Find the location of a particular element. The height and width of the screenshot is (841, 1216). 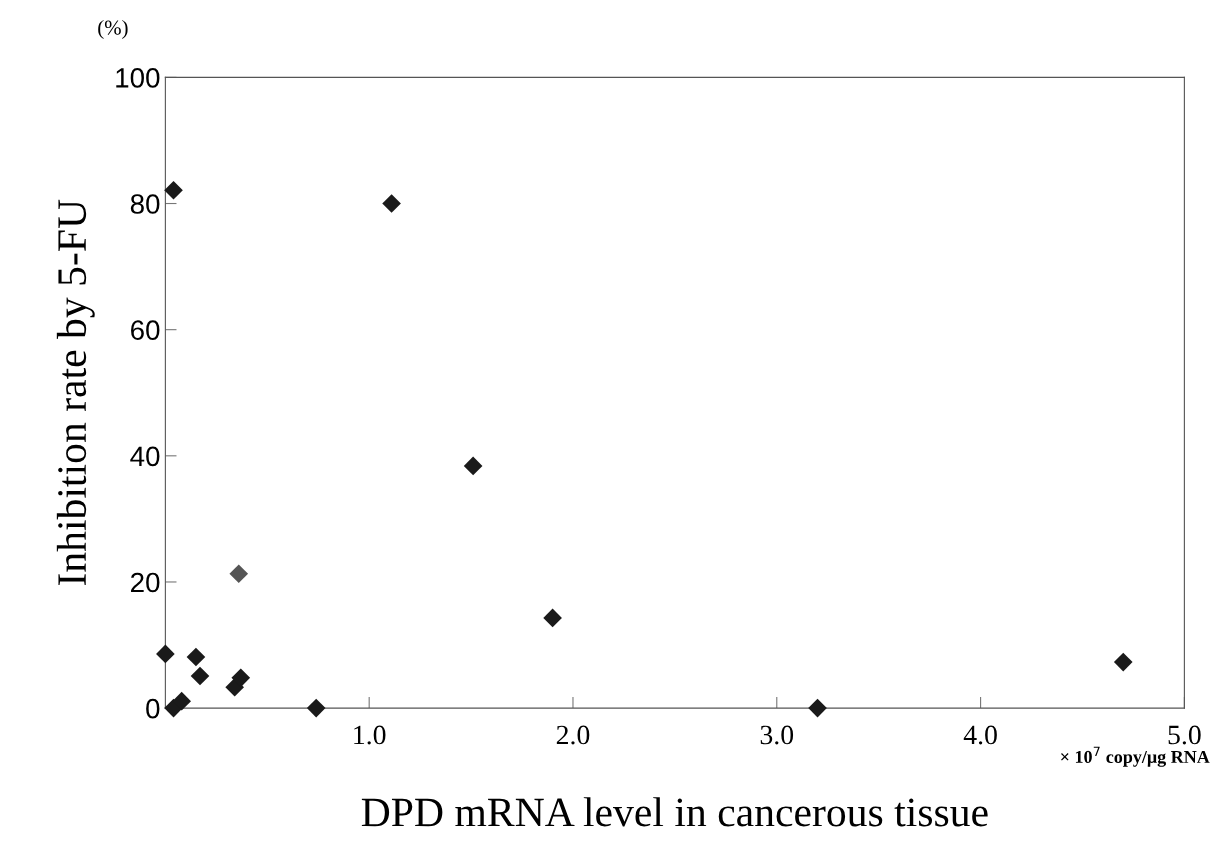

x-axis-title: DPD mRNA level in cancerous tissue is located at coordinates (674, 812).